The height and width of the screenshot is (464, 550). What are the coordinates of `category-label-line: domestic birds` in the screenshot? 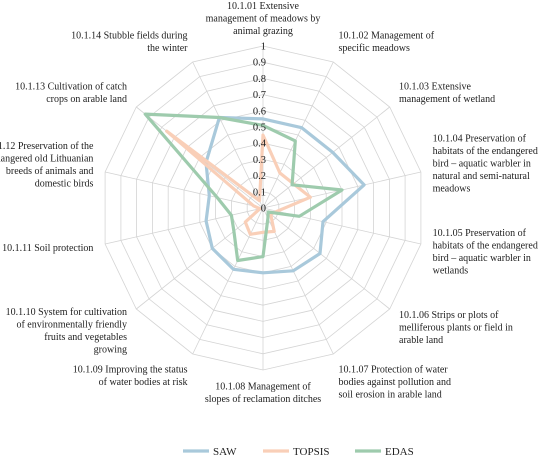 It's located at (64, 183).